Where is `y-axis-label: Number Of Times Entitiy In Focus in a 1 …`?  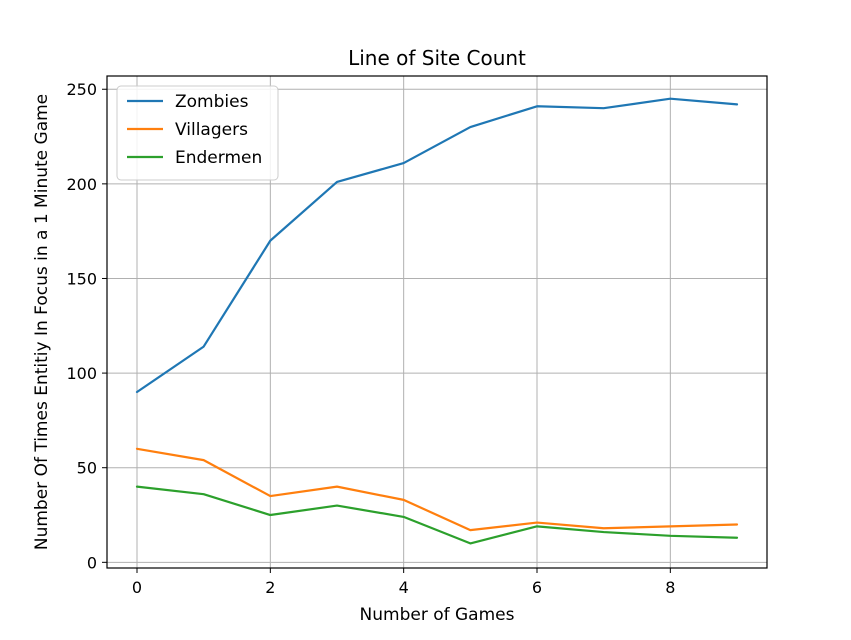
y-axis-label: Number Of Times Entitiy In Focus in a 1 … is located at coordinates (42, 322).